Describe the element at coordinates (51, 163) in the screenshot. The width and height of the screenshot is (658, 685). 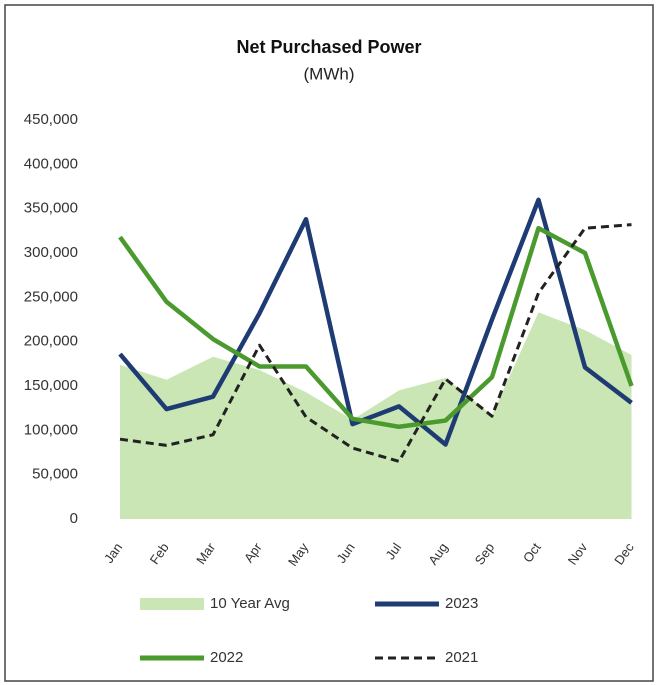
I see `y-tick-label: 400,000` at that location.